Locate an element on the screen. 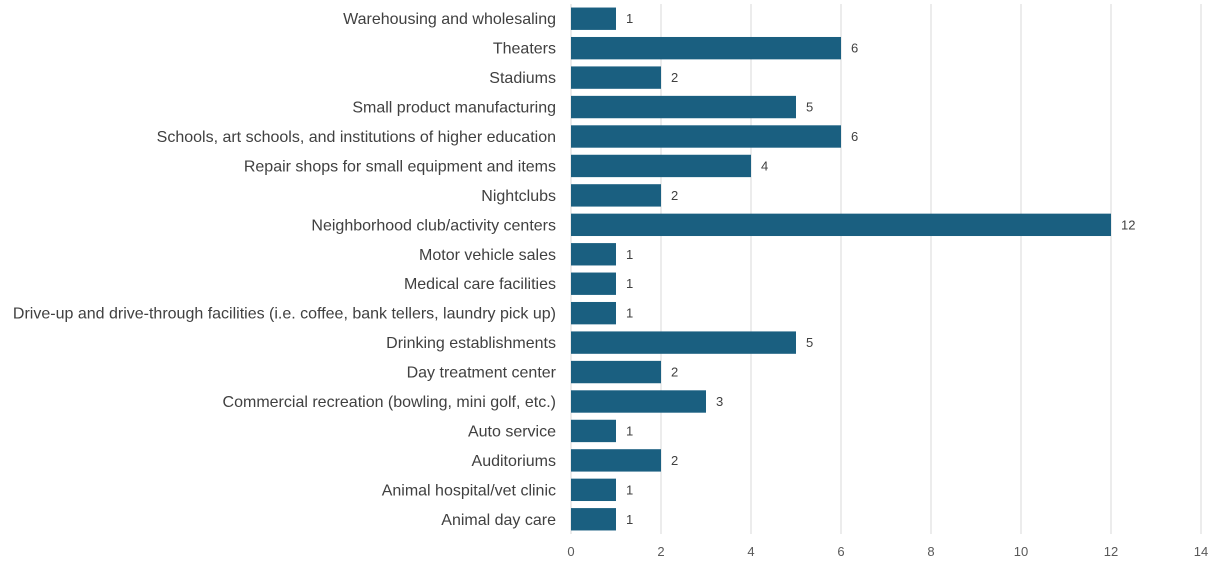 This screenshot has height=566, width=1218. x-tick-label-14: 14 is located at coordinates (1201, 551).